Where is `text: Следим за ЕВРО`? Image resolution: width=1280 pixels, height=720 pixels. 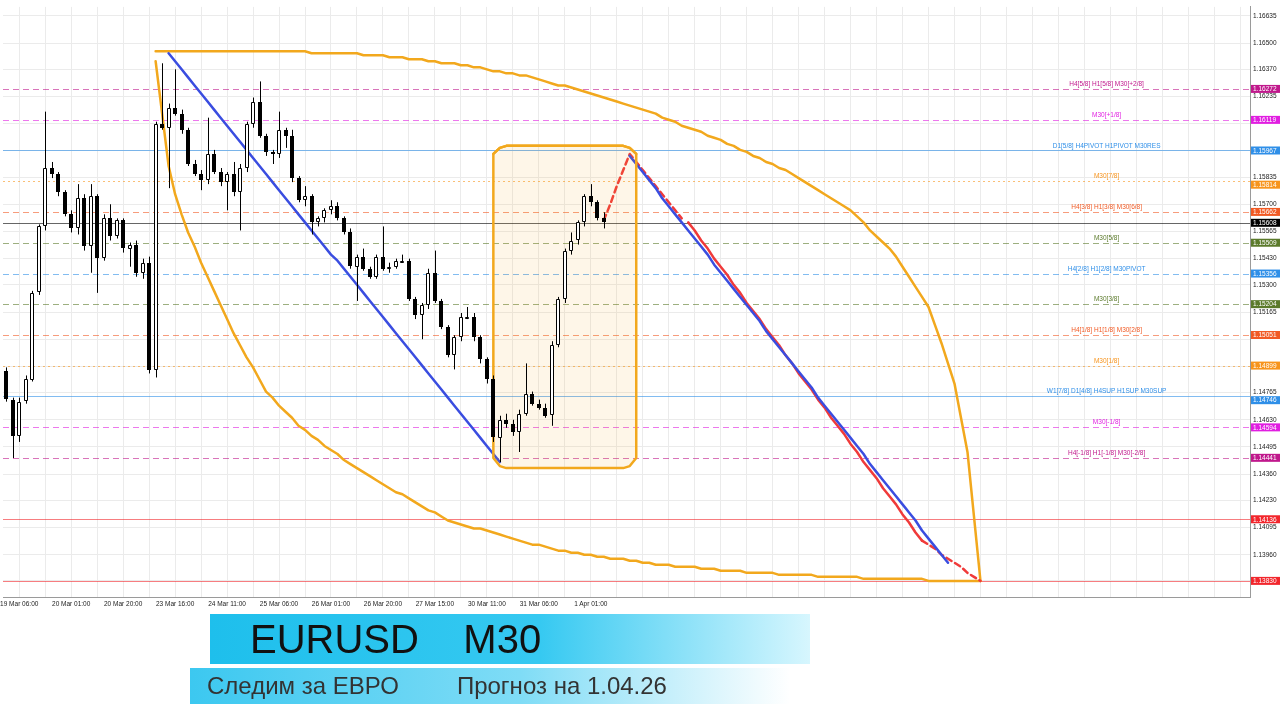 text: Следим за ЕВРО is located at coordinates (303, 685).